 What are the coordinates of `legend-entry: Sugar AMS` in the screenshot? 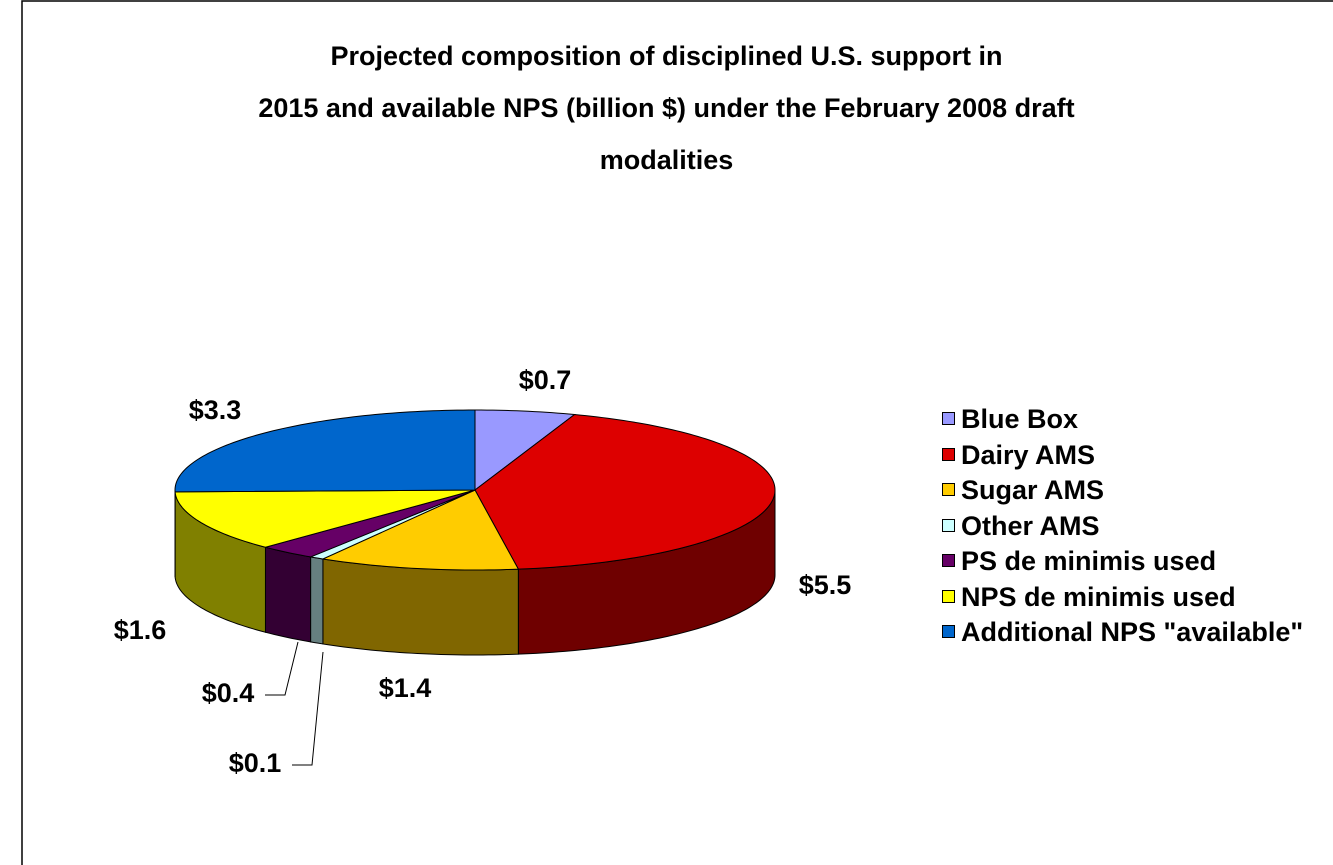 It's located at (1137, 491).